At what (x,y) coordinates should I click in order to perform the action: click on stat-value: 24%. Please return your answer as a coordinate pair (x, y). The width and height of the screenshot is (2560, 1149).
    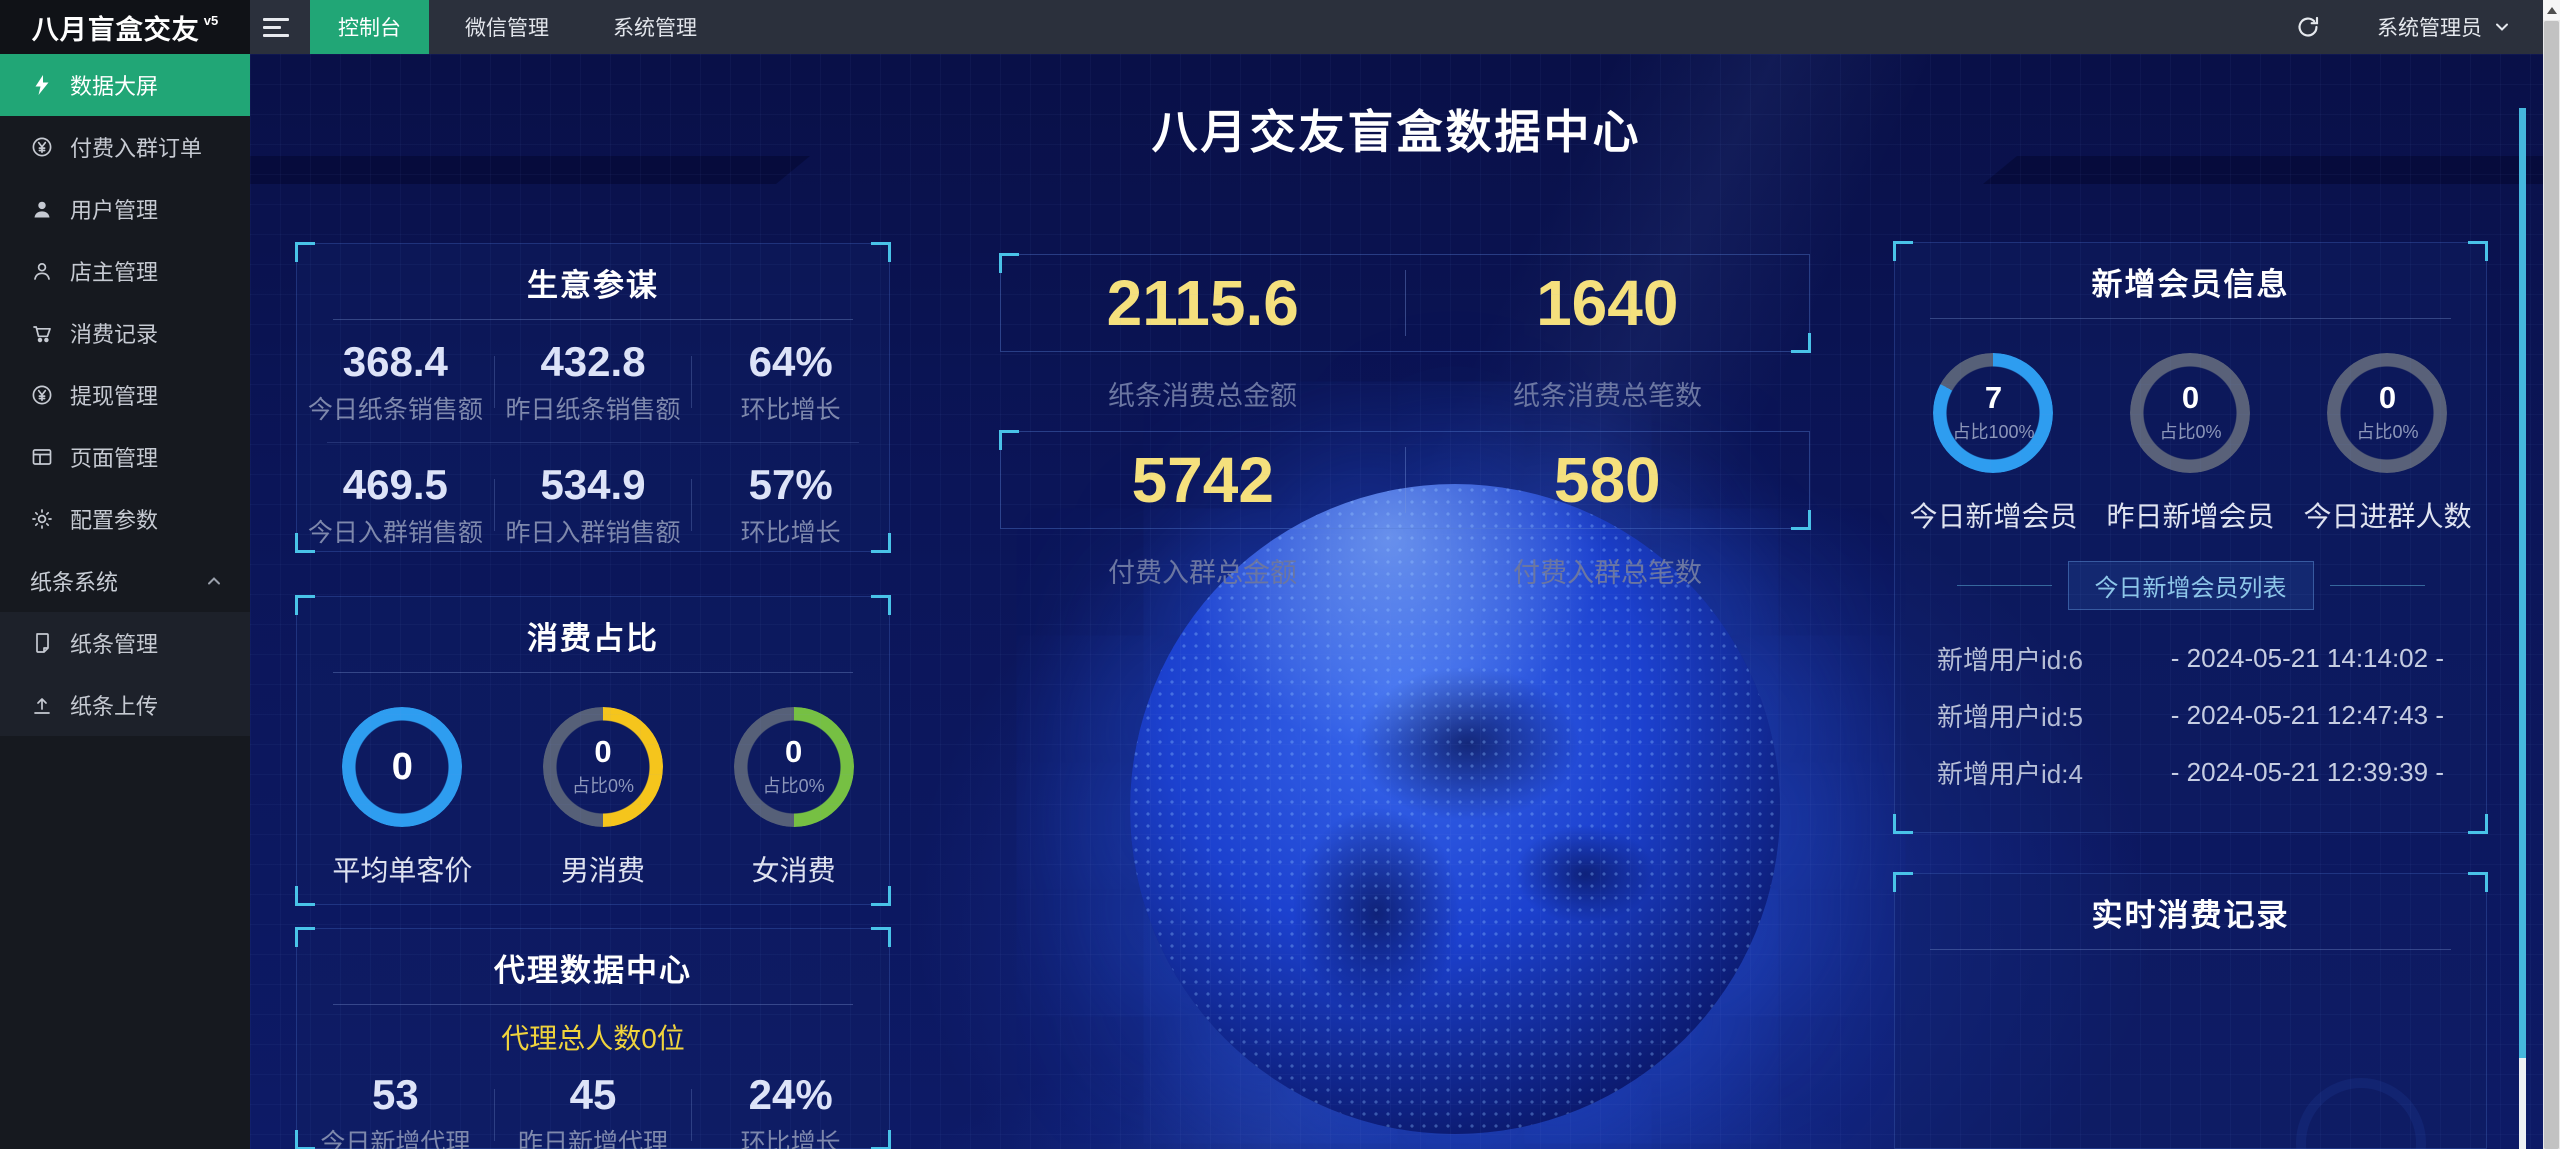
    Looking at the image, I should click on (790, 1094).